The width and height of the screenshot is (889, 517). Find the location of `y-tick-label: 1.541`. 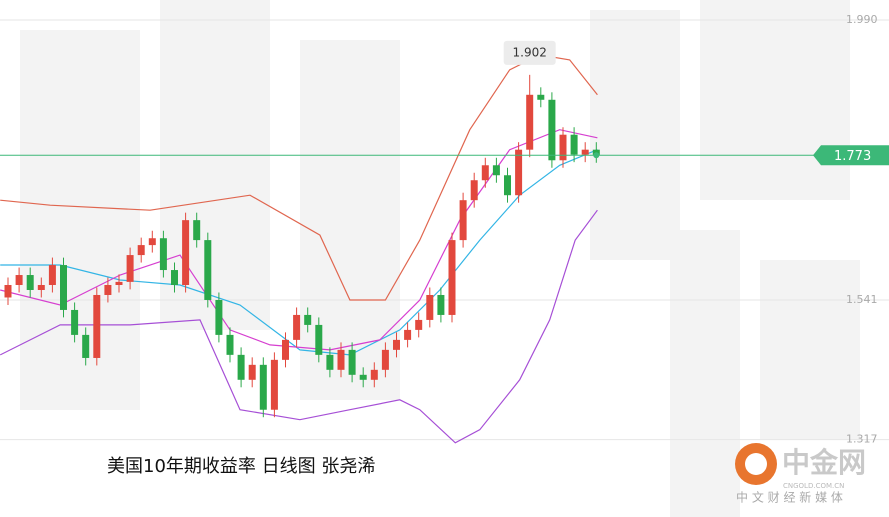

y-tick-label: 1.541 is located at coordinates (862, 299).